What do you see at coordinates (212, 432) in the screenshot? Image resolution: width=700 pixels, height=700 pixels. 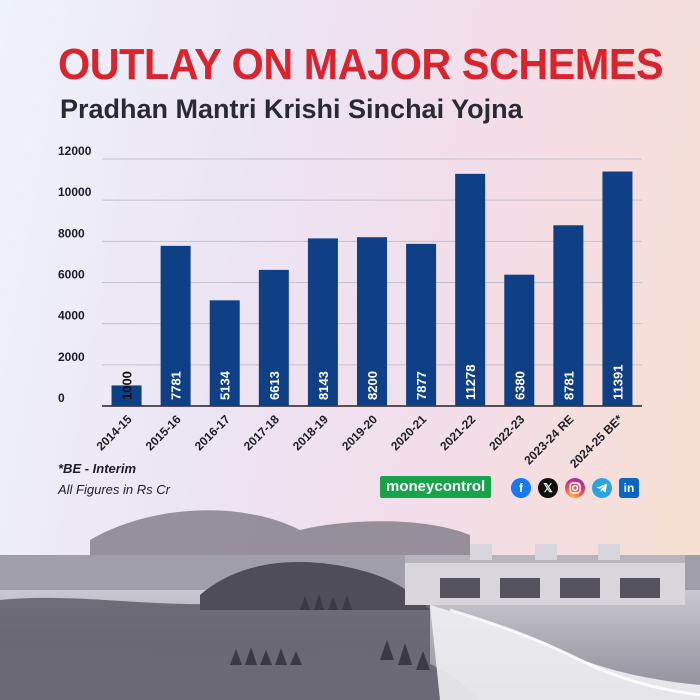 I see `x-tick-label: 2016-17` at bounding box center [212, 432].